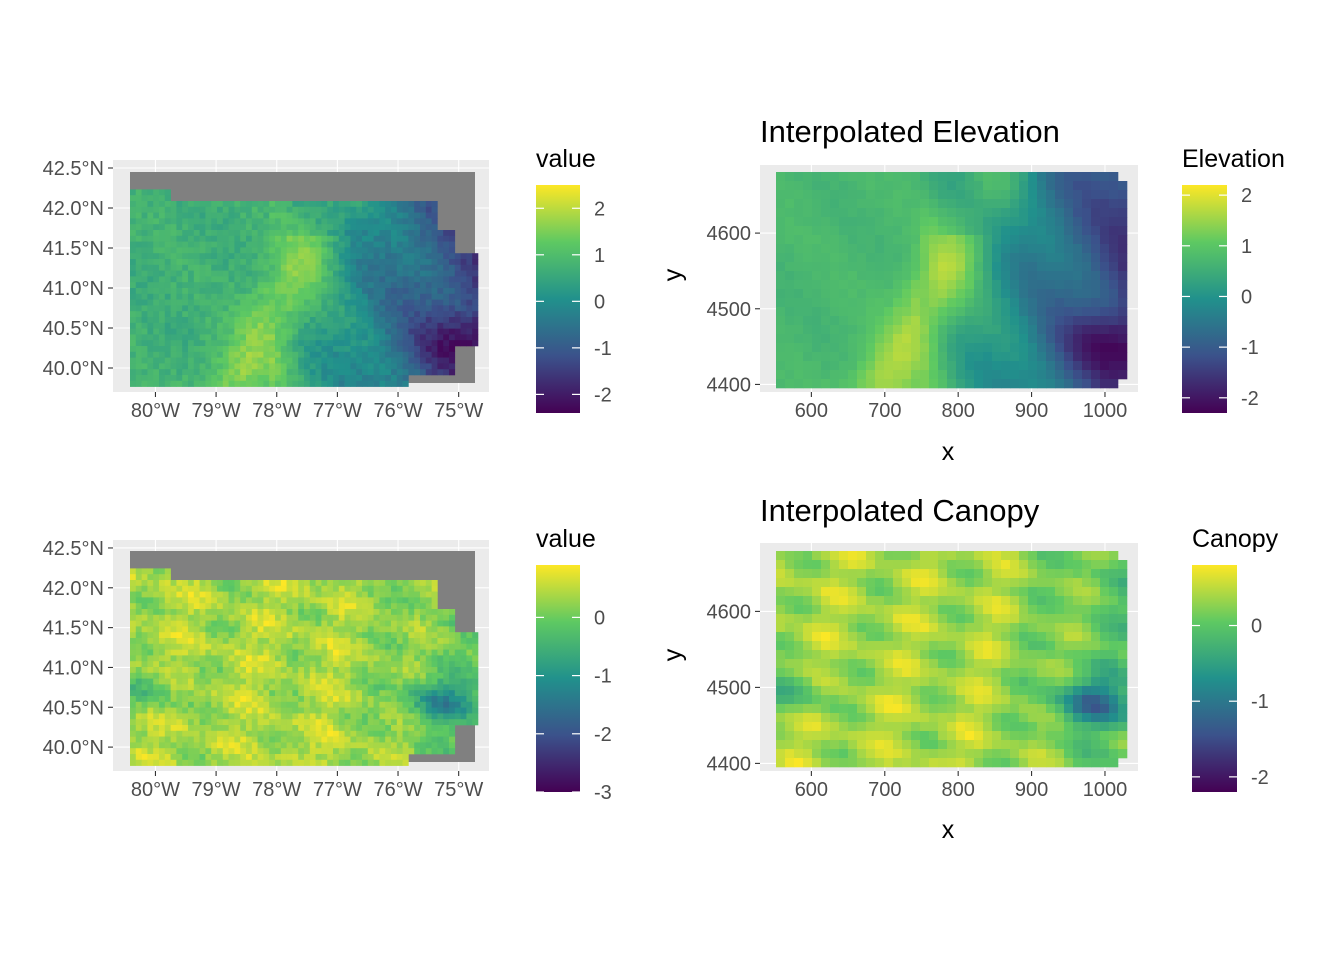  Describe the element at coordinates (1246, 297) in the screenshot. I see `legend-tick-label: 0` at that location.